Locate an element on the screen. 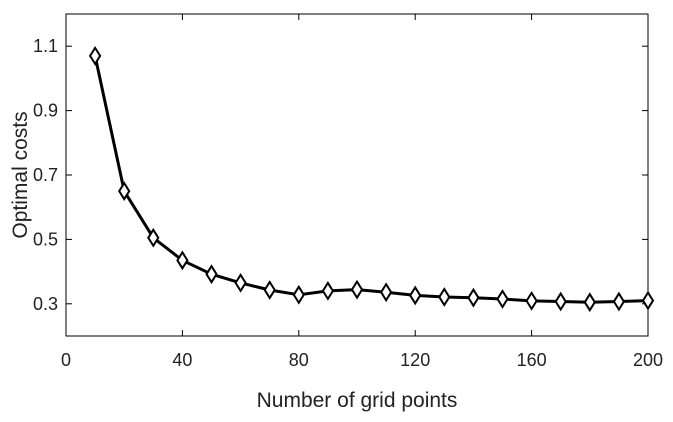  x-tick-label: 120 is located at coordinates (415, 360).